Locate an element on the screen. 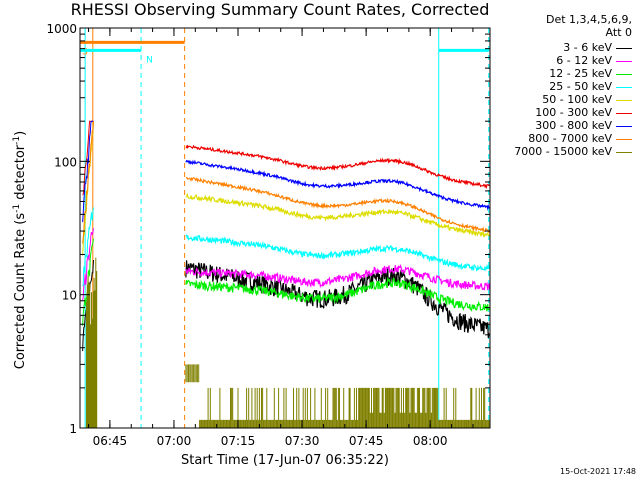  legend-item: 6 - 12 keV is located at coordinates (594, 60).